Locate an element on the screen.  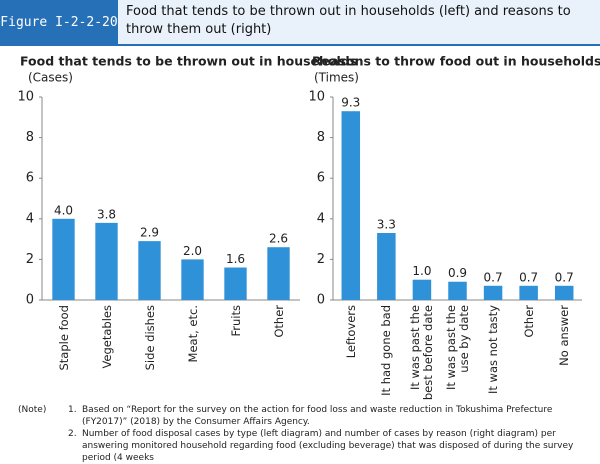
value-label: 1.6 is located at coordinates (235, 259).